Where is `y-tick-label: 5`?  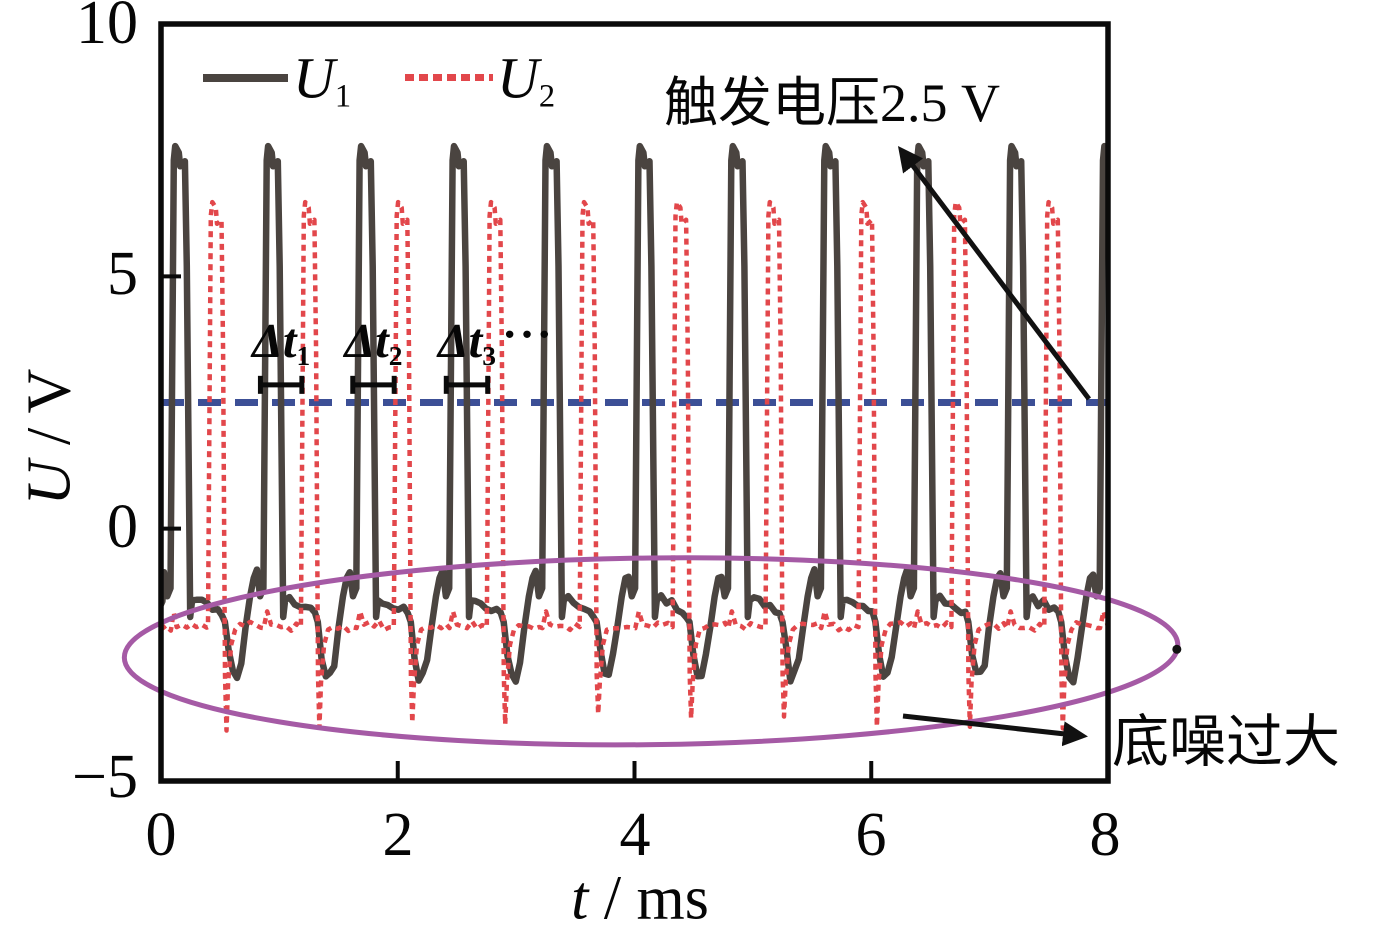 y-tick-label: 5 is located at coordinates (122, 274).